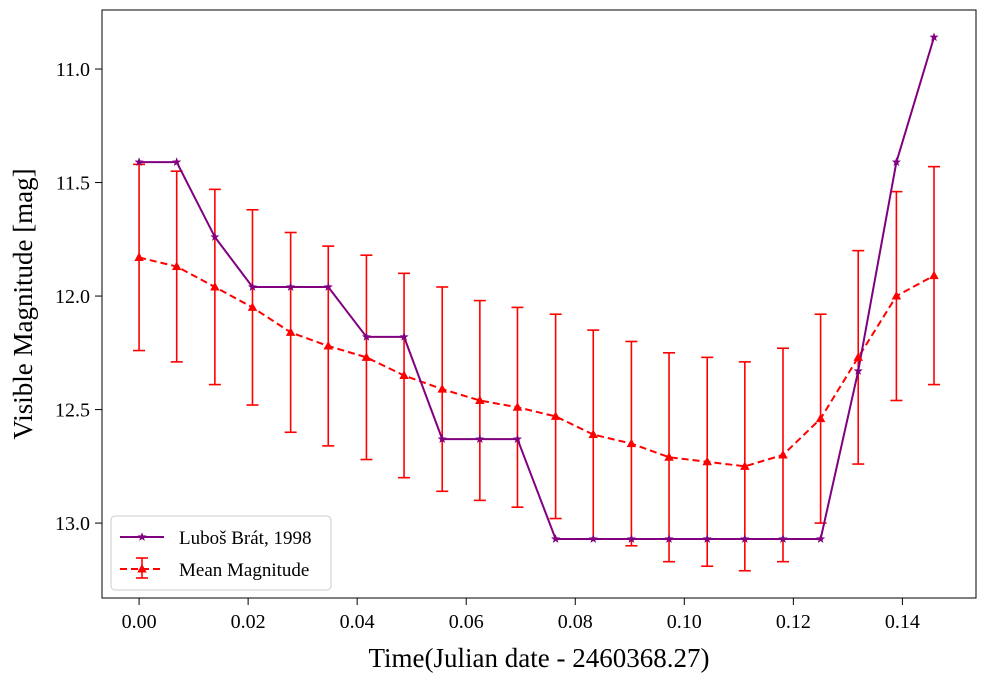  Describe the element at coordinates (73, 184) in the screenshot. I see `y-tick-label: 11.5` at that location.